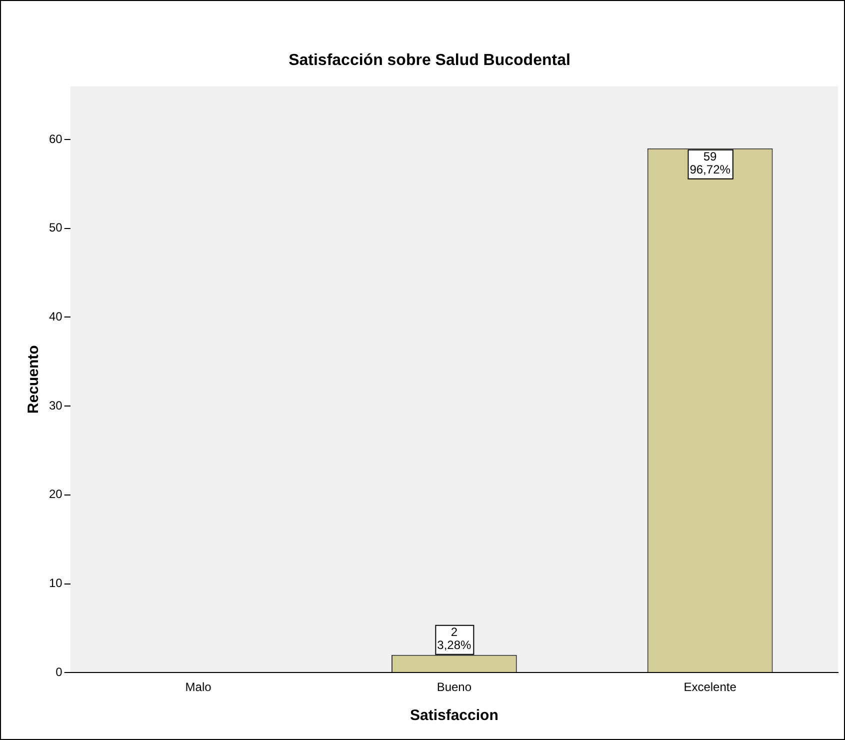 The width and height of the screenshot is (845, 740). I want to click on x-tick-label: Excelente, so click(710, 687).